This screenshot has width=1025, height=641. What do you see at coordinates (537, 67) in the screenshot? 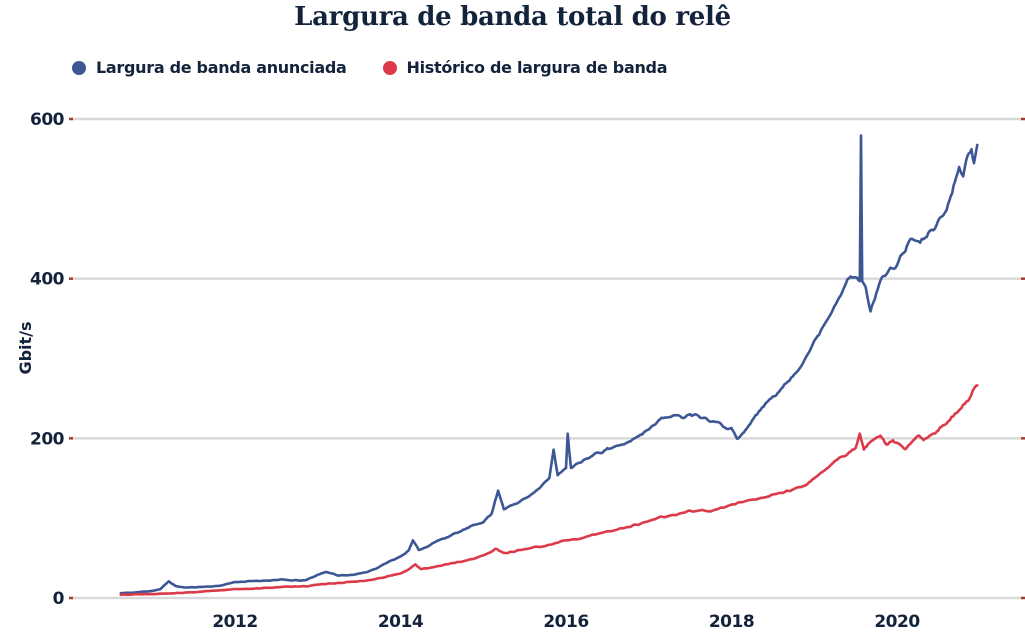
I see `legend-label-history: Histórico de largura de banda` at bounding box center [537, 67].